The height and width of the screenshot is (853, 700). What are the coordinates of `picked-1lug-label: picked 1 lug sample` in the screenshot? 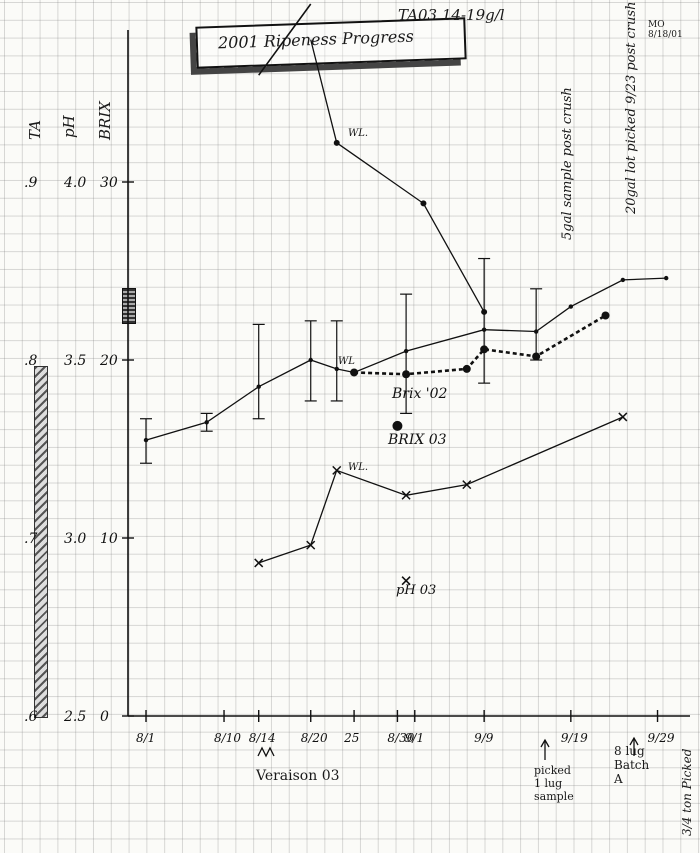 It's located at (554, 783).